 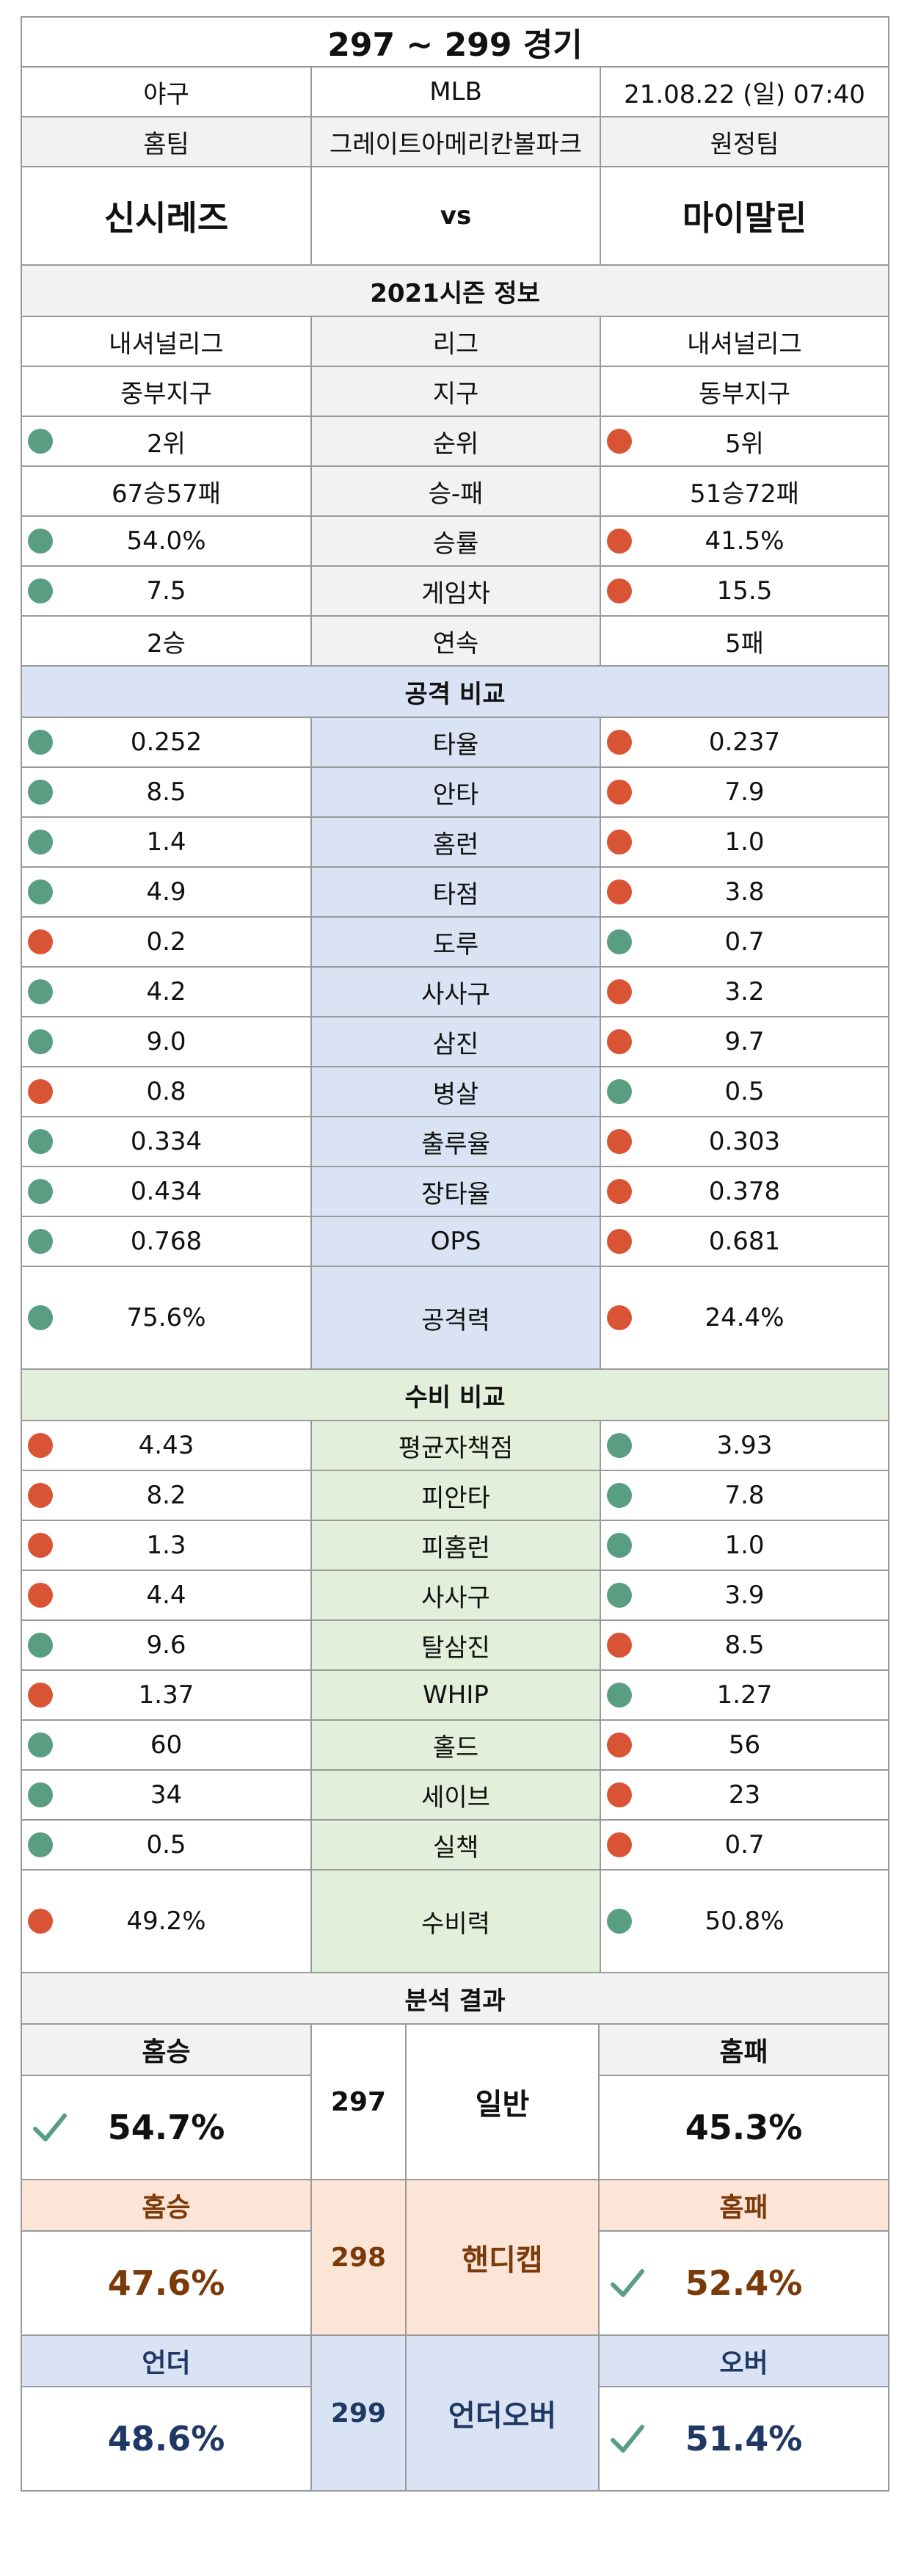 What do you see at coordinates (455, 1922) in the screenshot?
I see `stat-row: 49.2% 수비력 50.8%` at bounding box center [455, 1922].